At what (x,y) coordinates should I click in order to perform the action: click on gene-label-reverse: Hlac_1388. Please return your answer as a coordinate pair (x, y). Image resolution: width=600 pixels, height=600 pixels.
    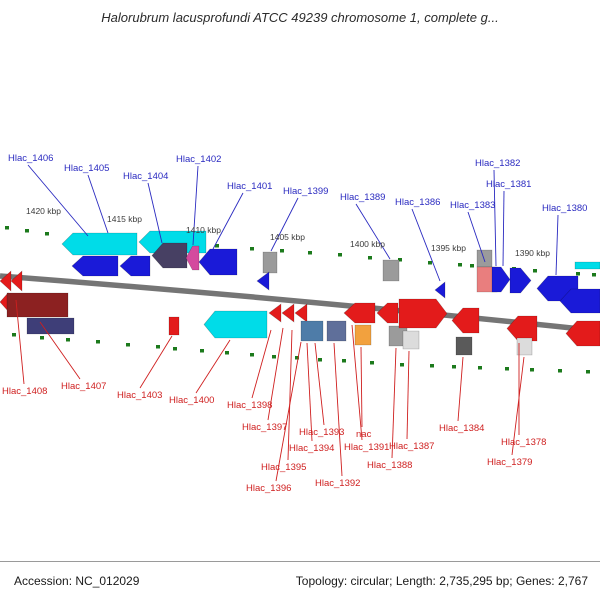
    Looking at the image, I should click on (389, 465).